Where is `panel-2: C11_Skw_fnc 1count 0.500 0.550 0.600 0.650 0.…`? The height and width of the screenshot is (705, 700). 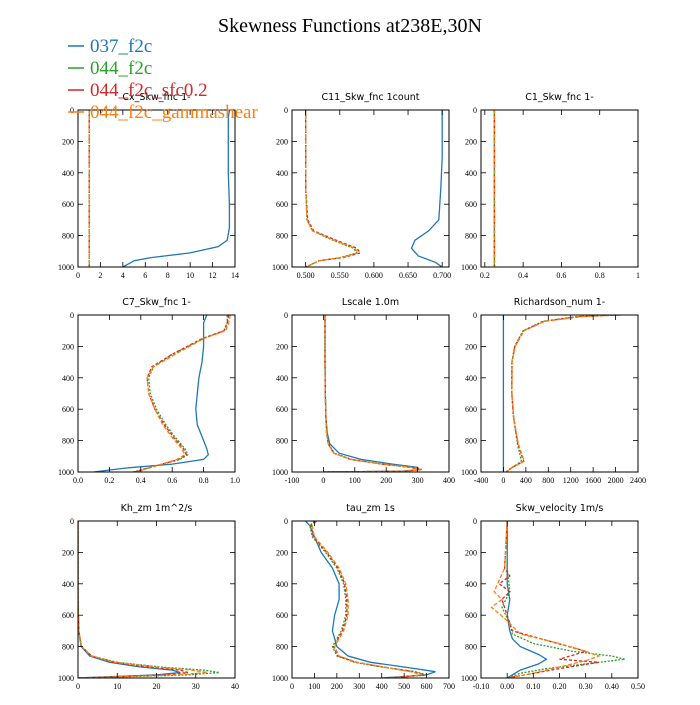
panel-2: C11_Skw_fnc 1count 0.500 0.550 0.600 0.650 0.… is located at coordinates (361, 186).